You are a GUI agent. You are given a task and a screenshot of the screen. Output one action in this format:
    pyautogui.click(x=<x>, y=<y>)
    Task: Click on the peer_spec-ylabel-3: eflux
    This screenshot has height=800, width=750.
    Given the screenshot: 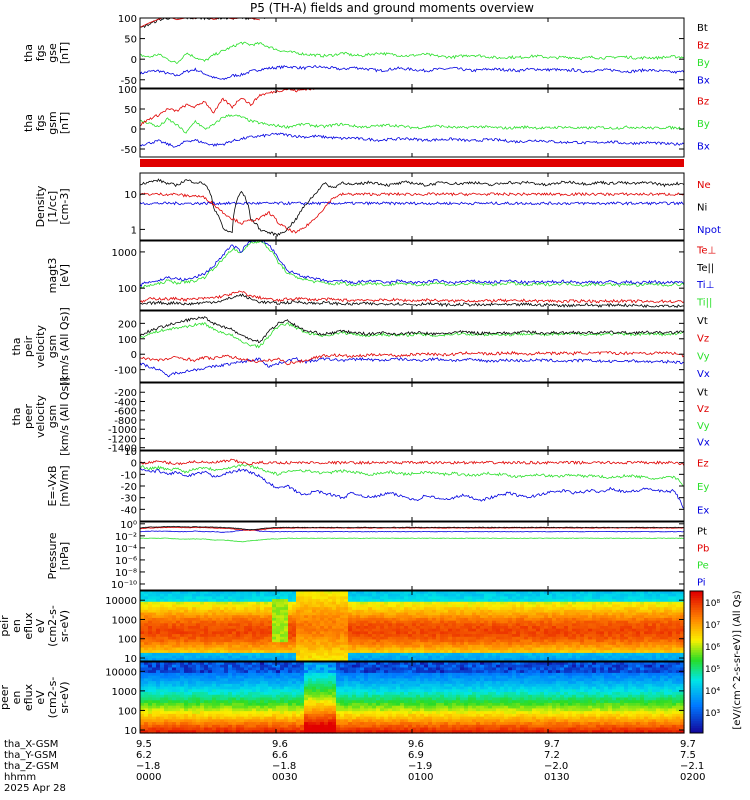 What is the action you would take?
    pyautogui.click(x=28, y=697)
    